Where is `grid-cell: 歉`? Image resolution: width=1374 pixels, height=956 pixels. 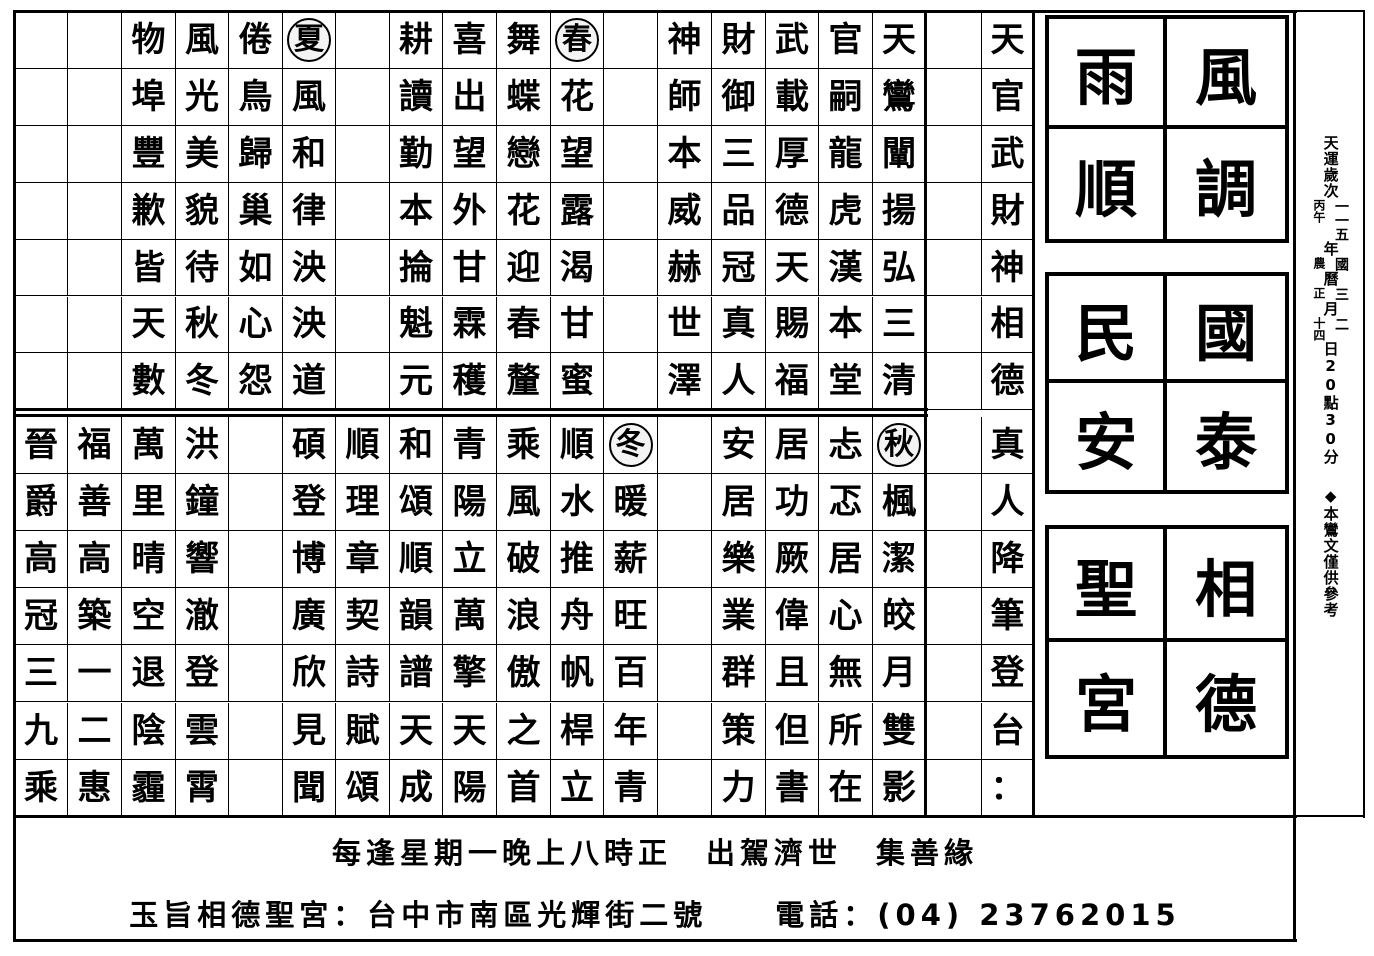
grid-cell: 歉 is located at coordinates (149, 211).